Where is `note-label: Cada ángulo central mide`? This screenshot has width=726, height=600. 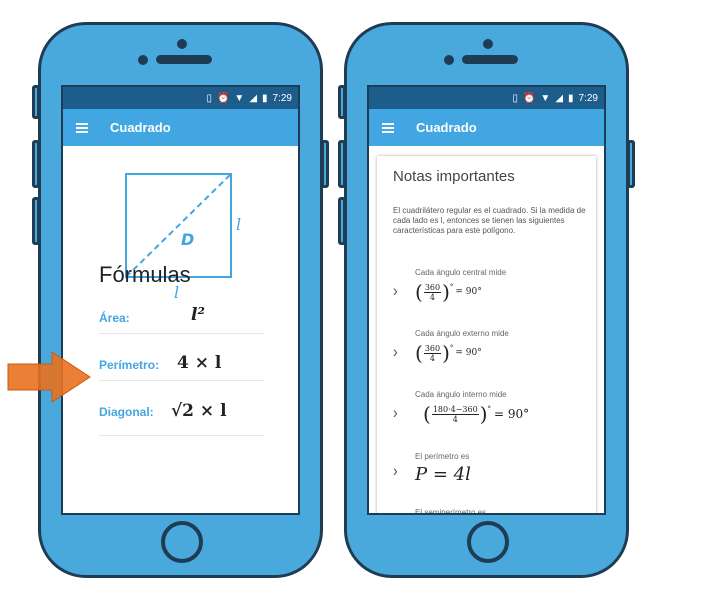
note-label: Cada ángulo central mide is located at coordinates (461, 272).